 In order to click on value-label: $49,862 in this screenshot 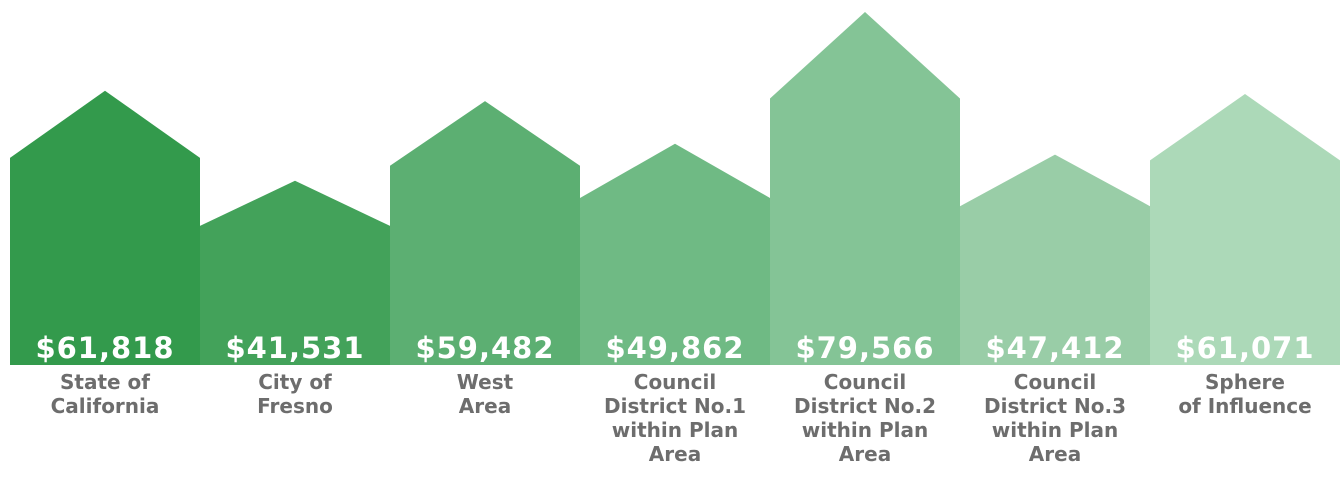, I will do `click(674, 348)`.